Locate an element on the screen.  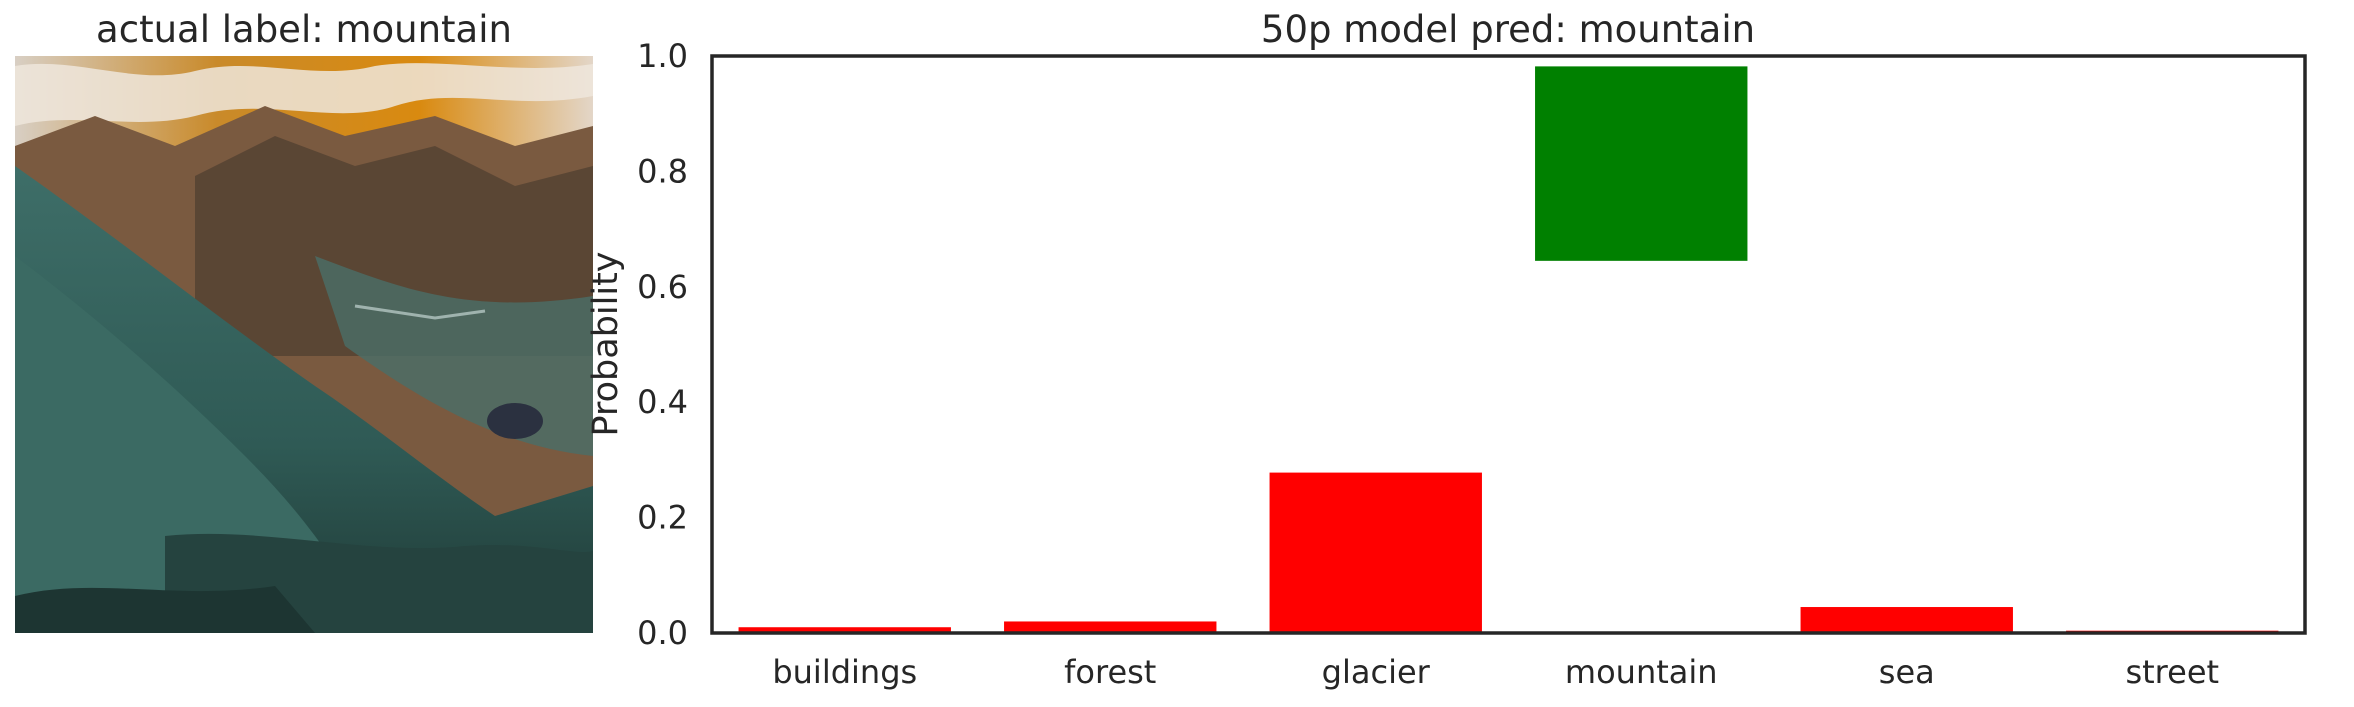
y-tick-label: 1.0 is located at coordinates (662, 56).